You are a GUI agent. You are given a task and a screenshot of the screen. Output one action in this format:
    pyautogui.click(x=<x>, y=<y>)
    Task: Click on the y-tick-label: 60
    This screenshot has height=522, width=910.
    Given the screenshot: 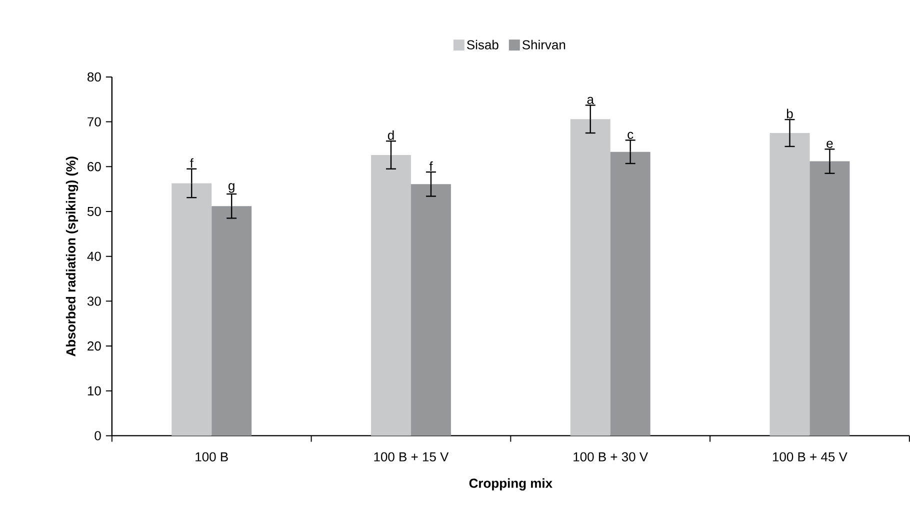 What is the action you would take?
    pyautogui.click(x=94, y=167)
    